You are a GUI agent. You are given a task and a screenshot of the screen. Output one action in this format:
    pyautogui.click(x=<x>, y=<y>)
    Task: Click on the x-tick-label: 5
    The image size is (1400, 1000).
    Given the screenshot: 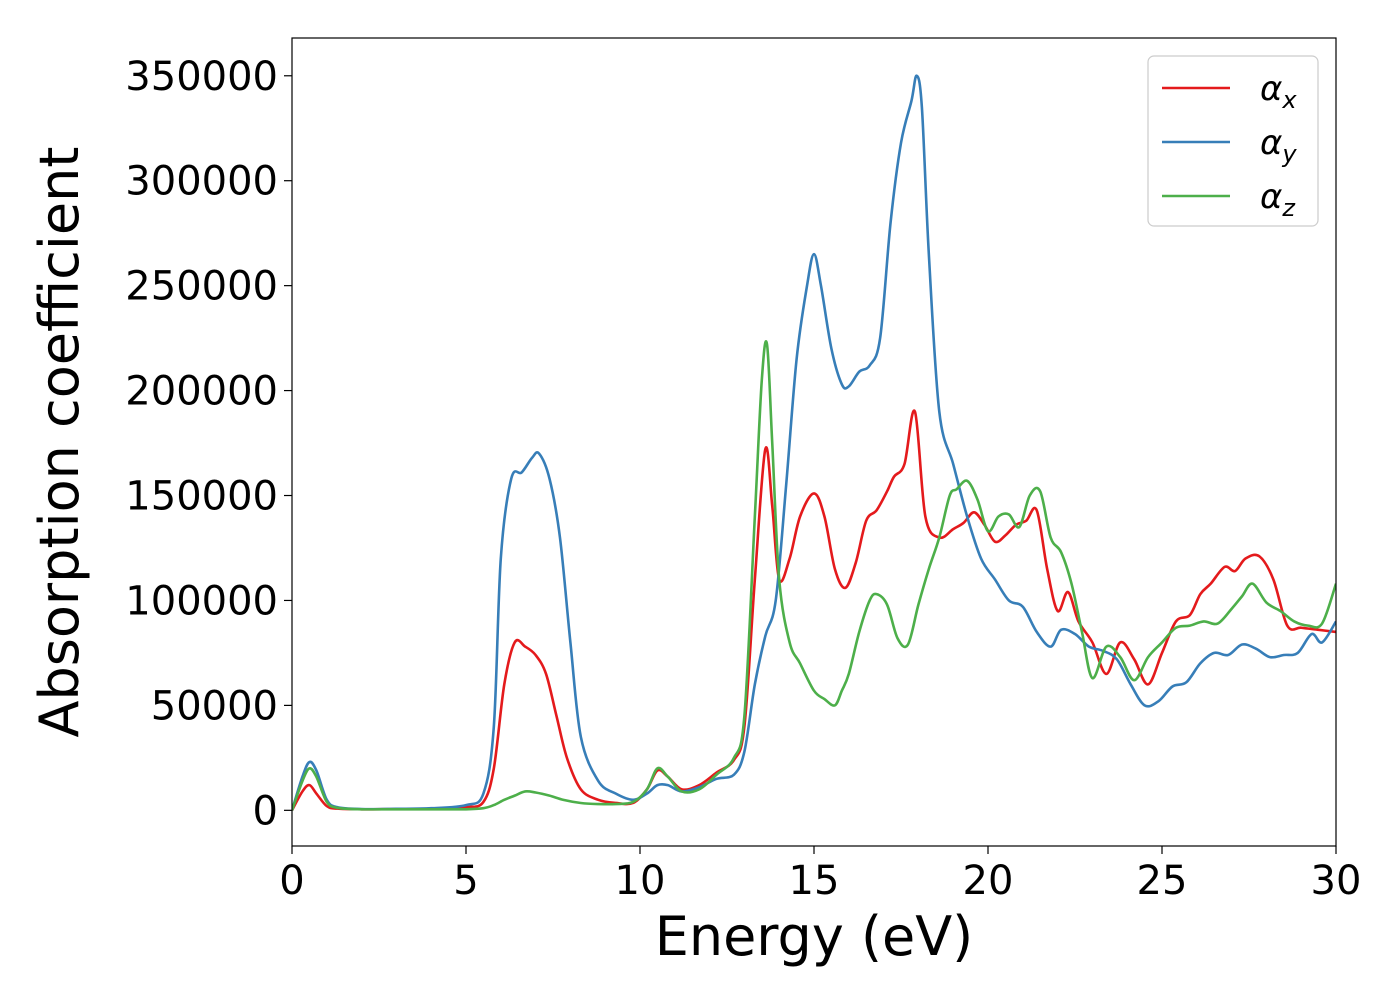 What is the action you would take?
    pyautogui.click(x=465, y=881)
    